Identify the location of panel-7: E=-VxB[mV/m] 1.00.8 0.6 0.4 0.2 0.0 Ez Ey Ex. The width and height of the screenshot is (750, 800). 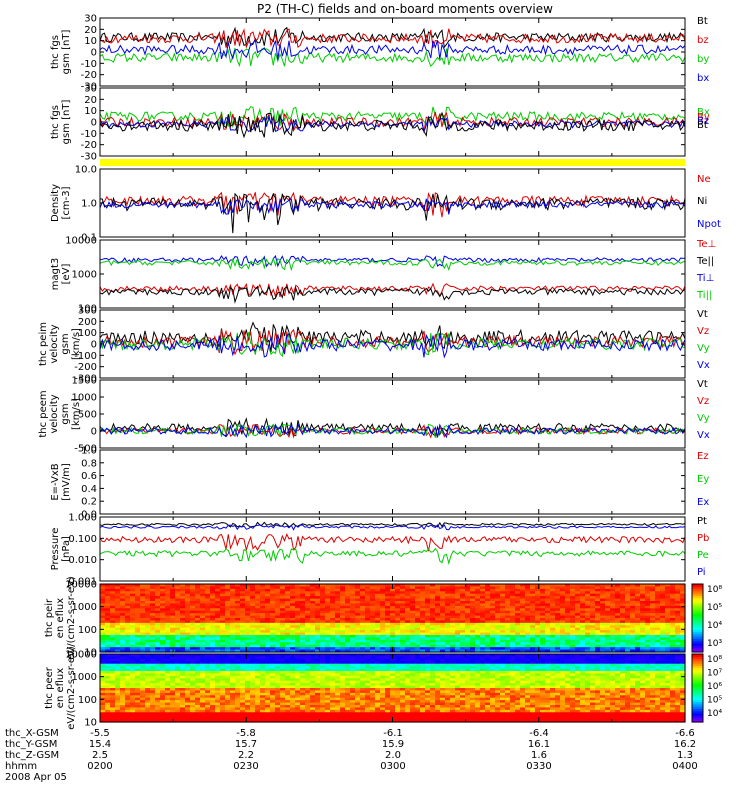
(379, 483).